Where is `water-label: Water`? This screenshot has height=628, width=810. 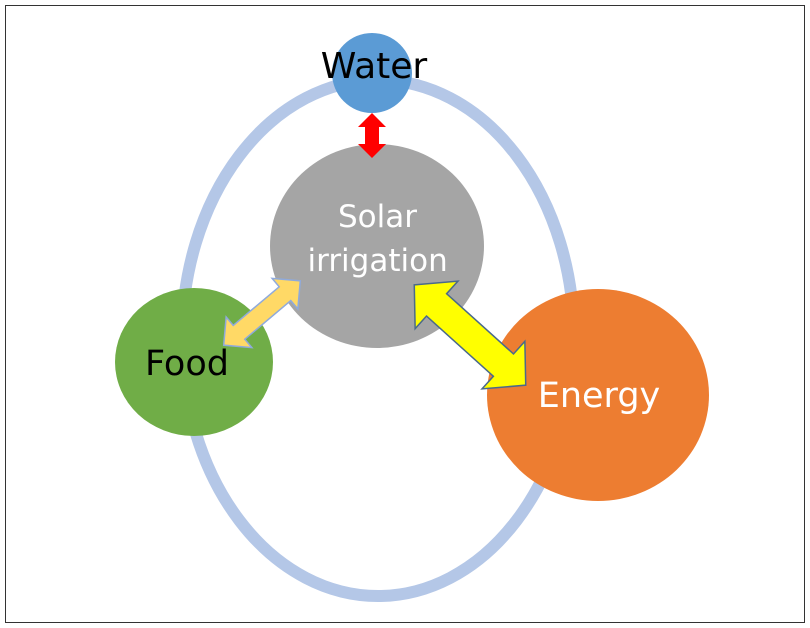
water-label: Water is located at coordinates (374, 66).